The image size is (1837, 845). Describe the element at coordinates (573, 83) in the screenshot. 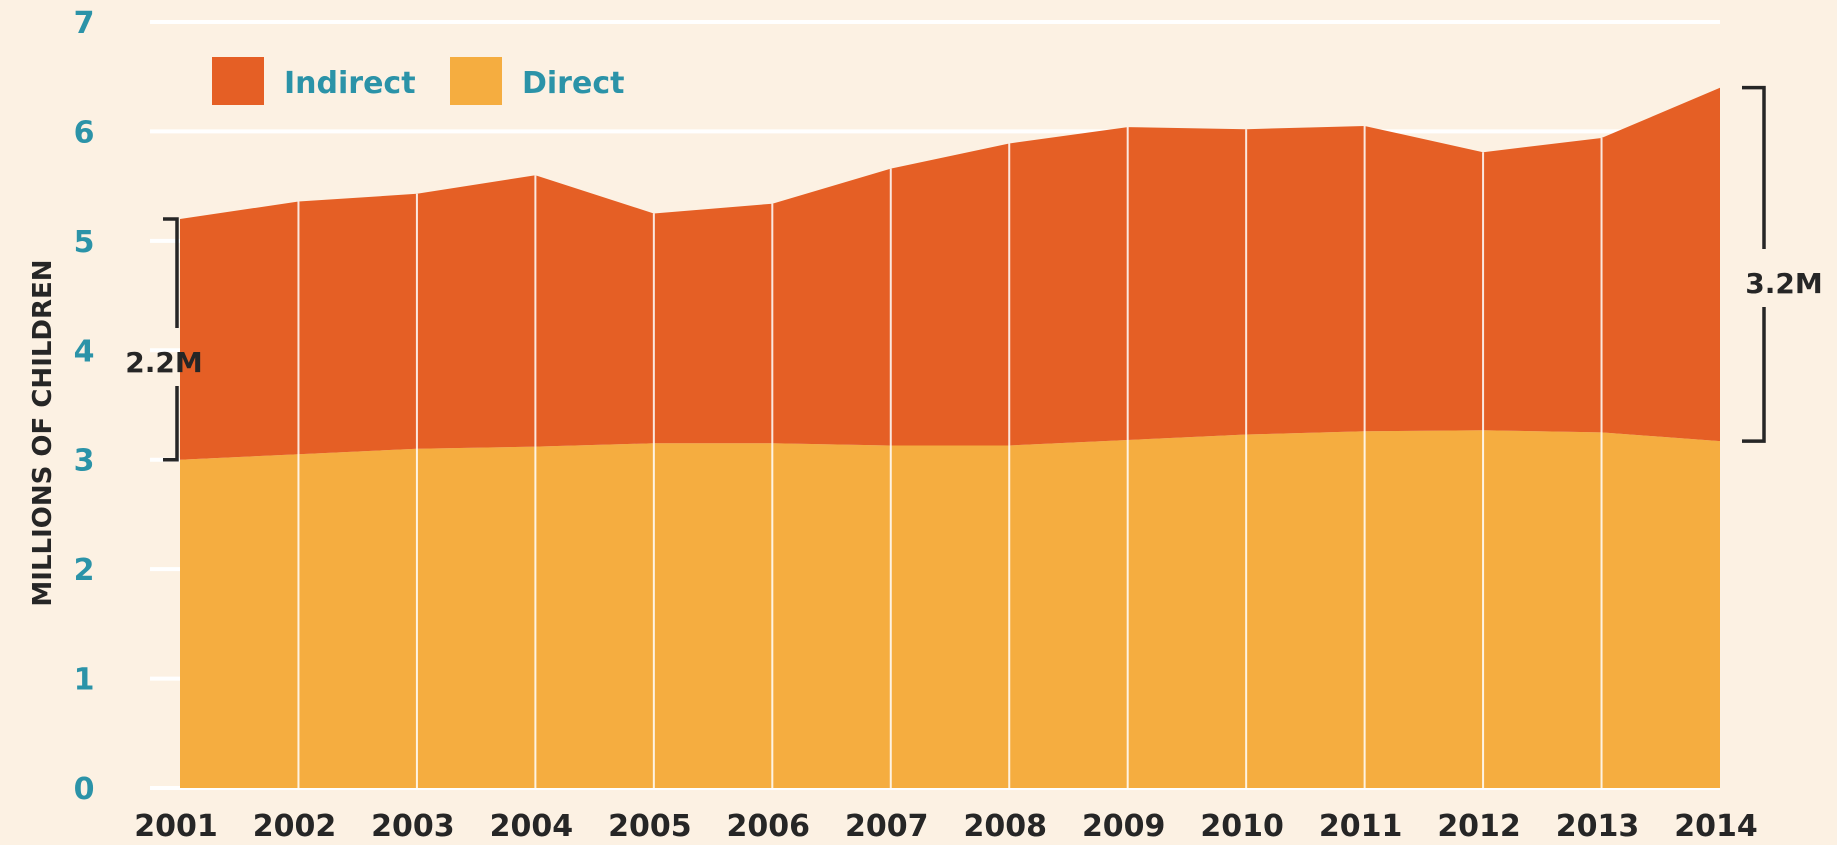

I see `legend-label-direct: Direct` at that location.